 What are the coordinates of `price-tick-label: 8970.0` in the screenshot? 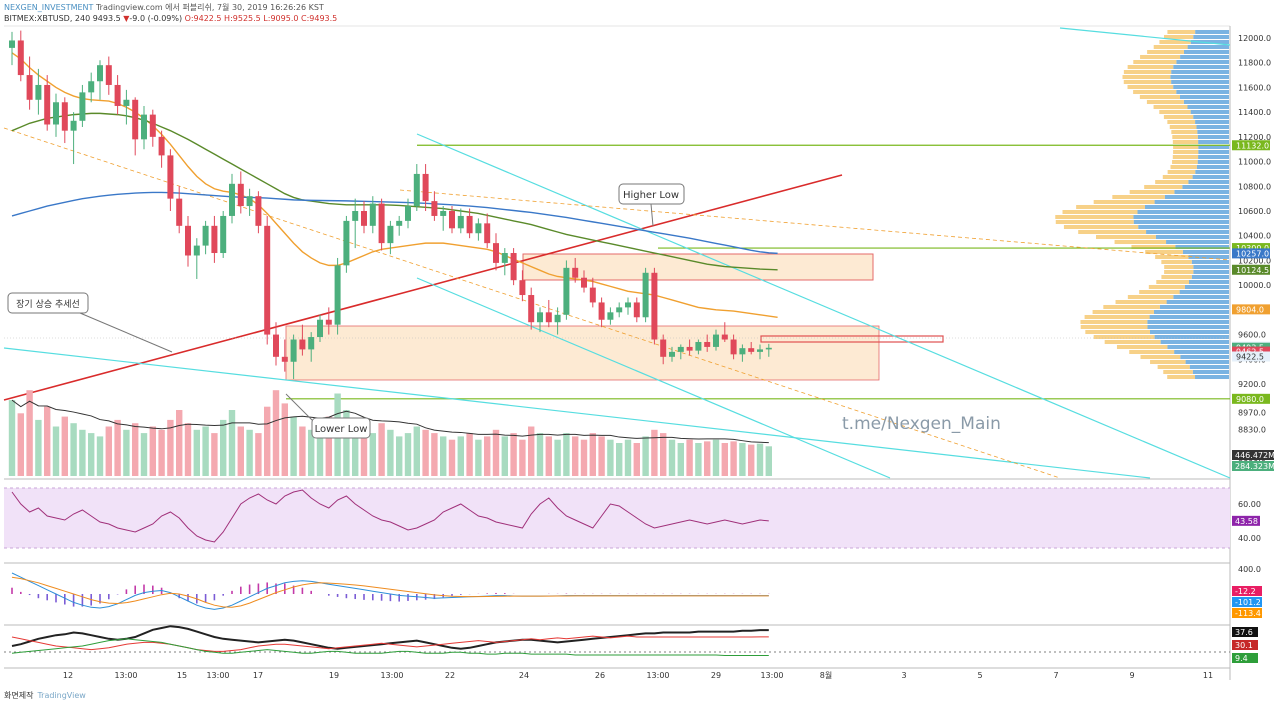 It's located at (1252, 412).